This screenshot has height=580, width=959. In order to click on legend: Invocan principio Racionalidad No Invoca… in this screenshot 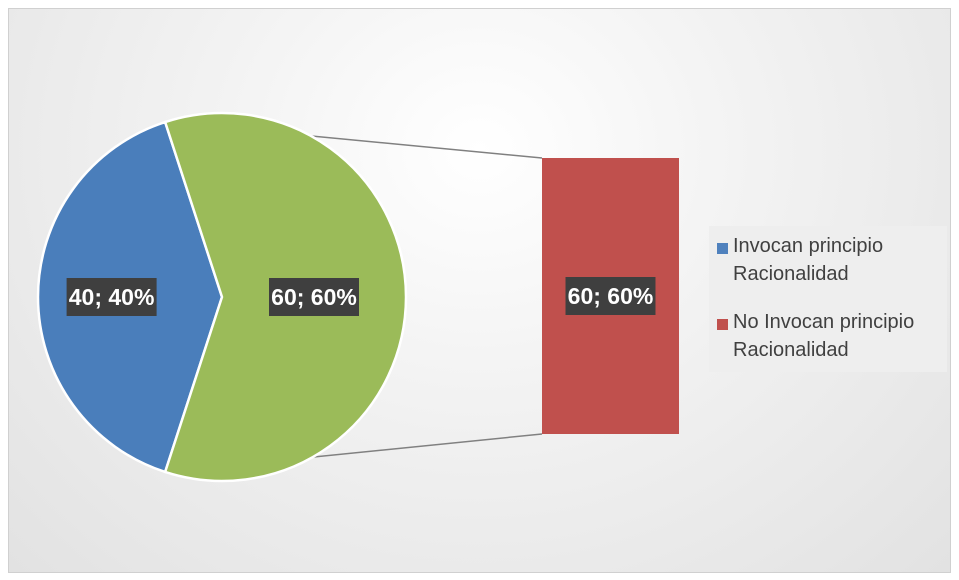, I will do `click(828, 299)`.